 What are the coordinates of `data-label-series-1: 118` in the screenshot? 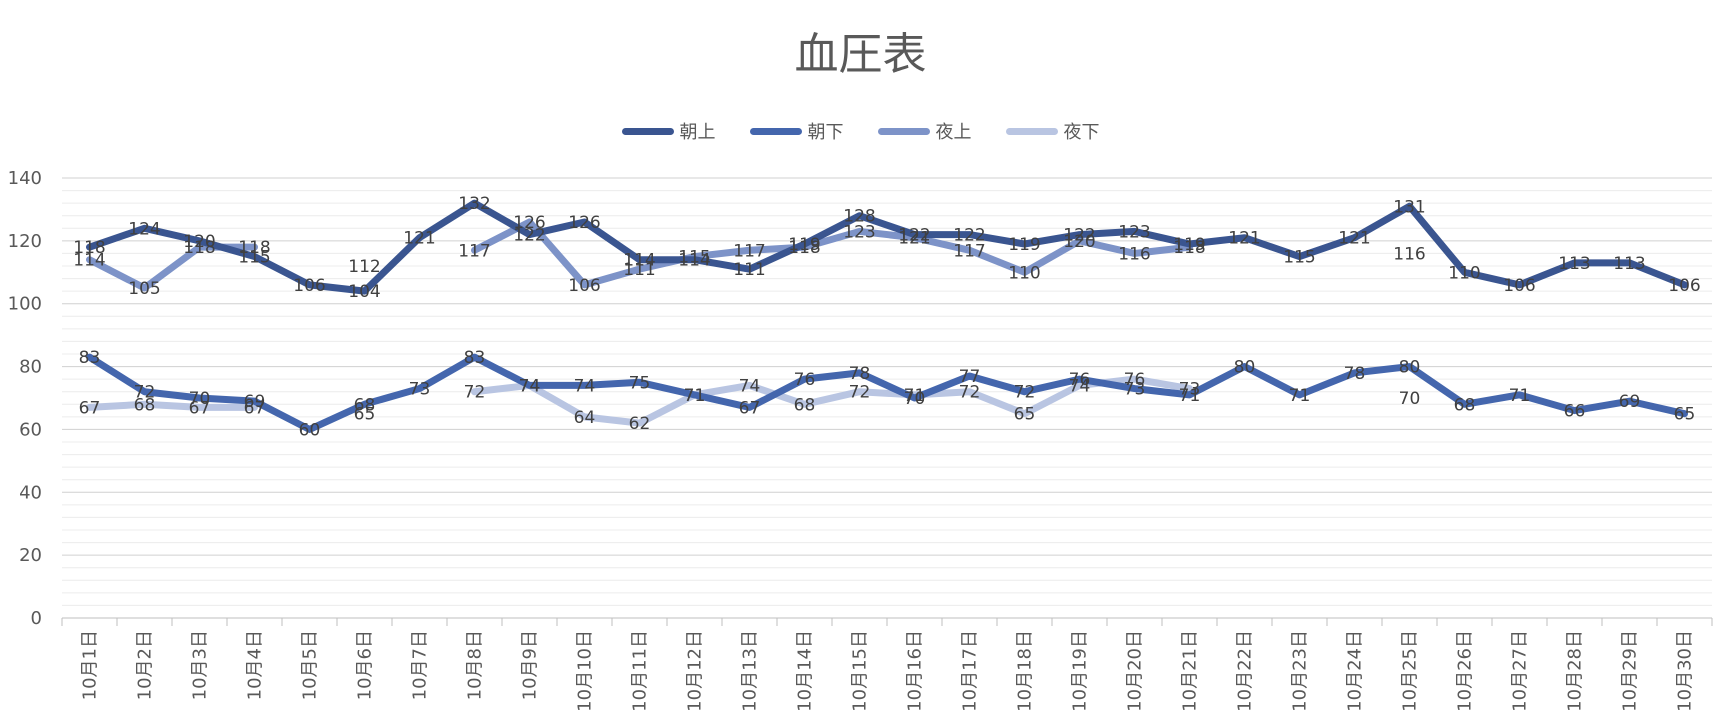 It's located at (89, 248).